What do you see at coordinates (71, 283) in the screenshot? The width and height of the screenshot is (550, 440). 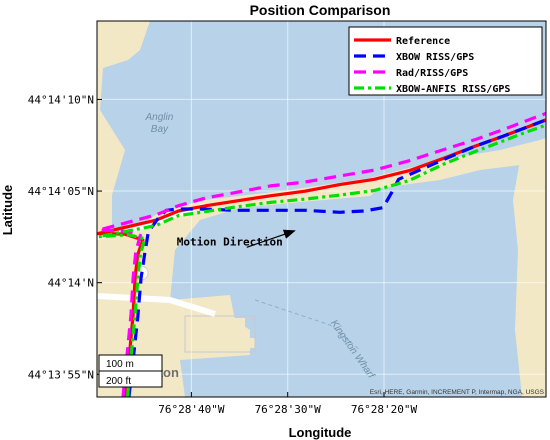 I see `y-tick-label: 44°14'N` at bounding box center [71, 283].